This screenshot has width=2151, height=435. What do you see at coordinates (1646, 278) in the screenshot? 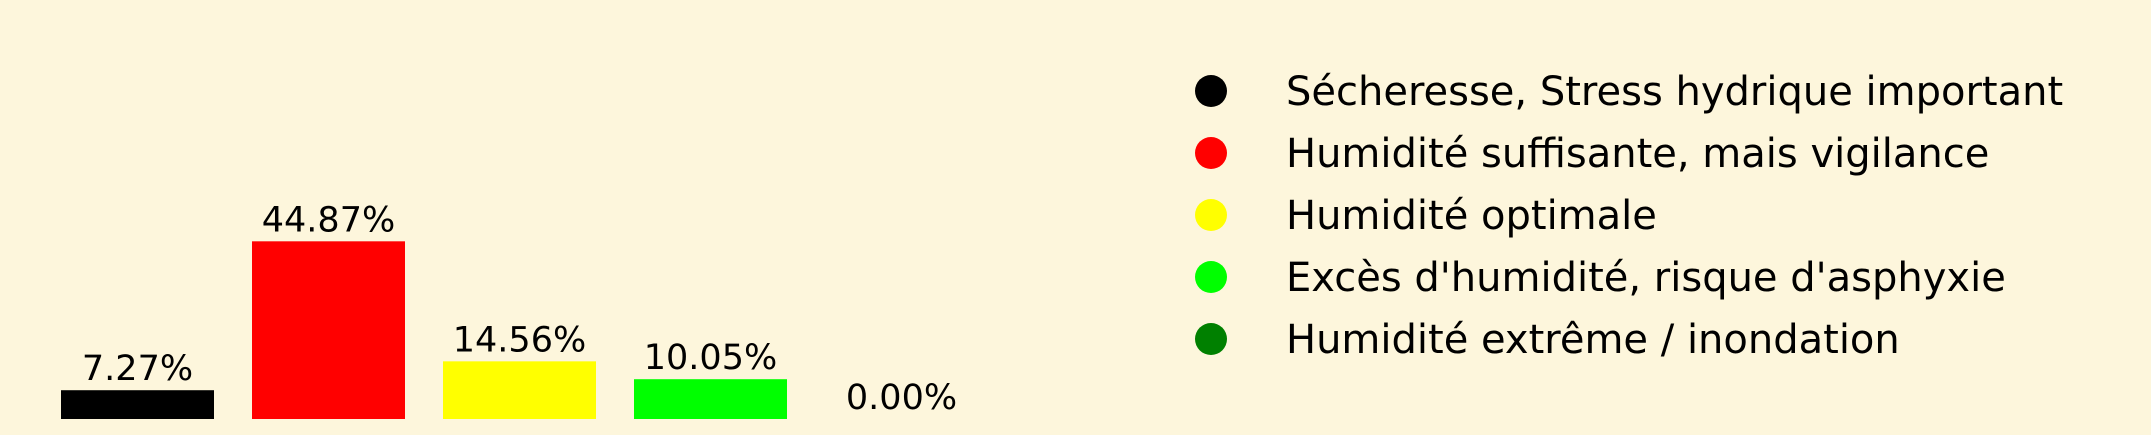
I see `legend-label: Excès d'humidité, risque d'asphyxie` at bounding box center [1646, 278].